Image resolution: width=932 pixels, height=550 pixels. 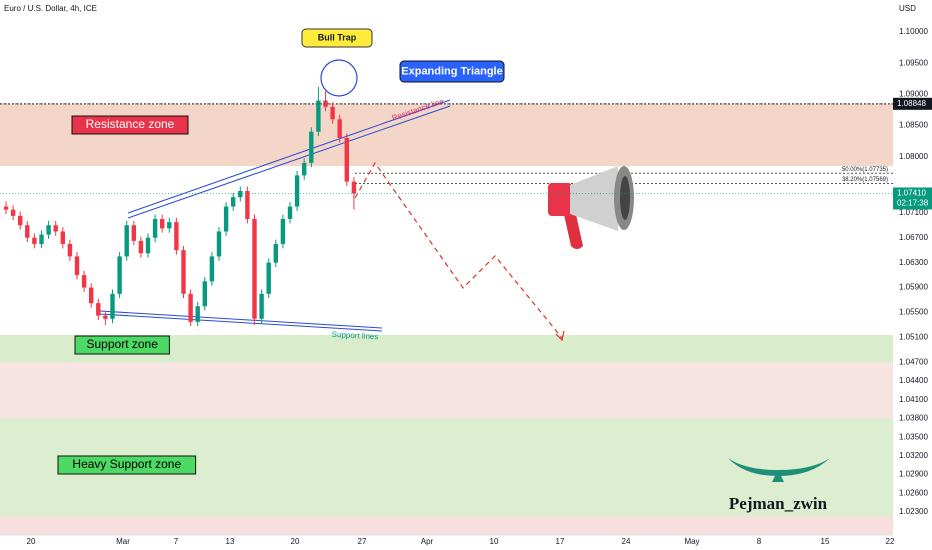 I want to click on price-axis-bg, so click(x=912, y=275).